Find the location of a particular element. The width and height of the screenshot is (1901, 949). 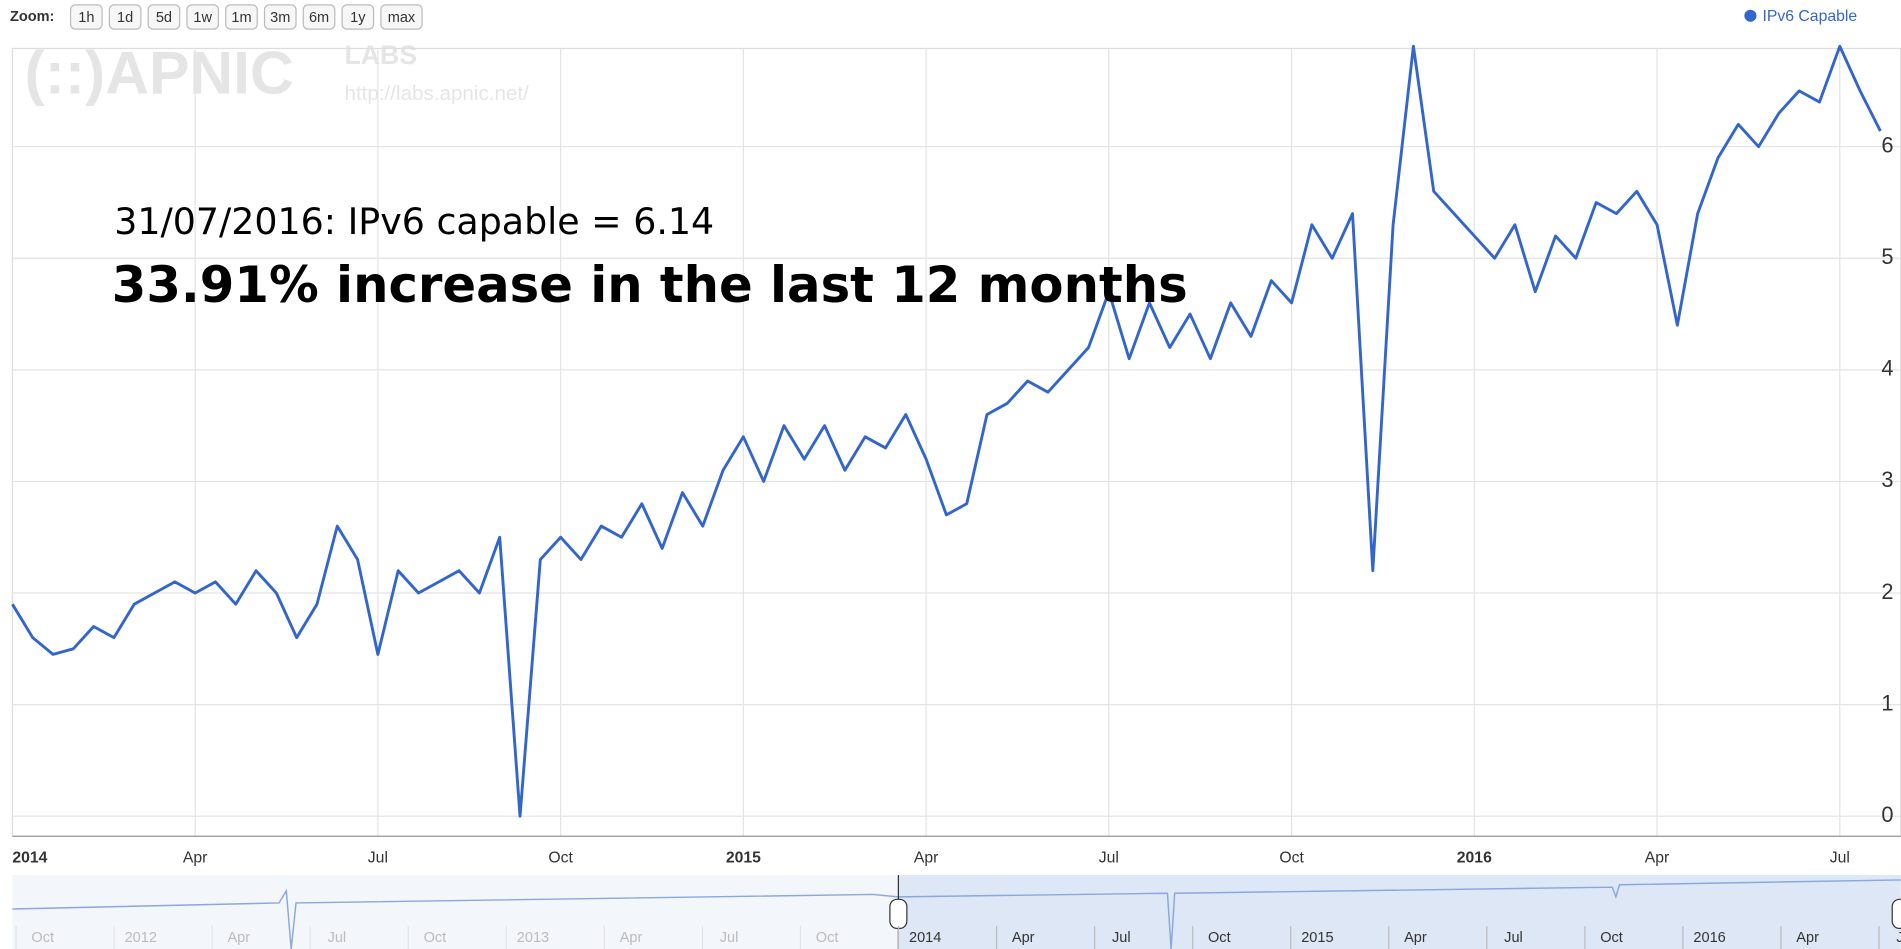

zoom-button: 5d is located at coordinates (164, 17).